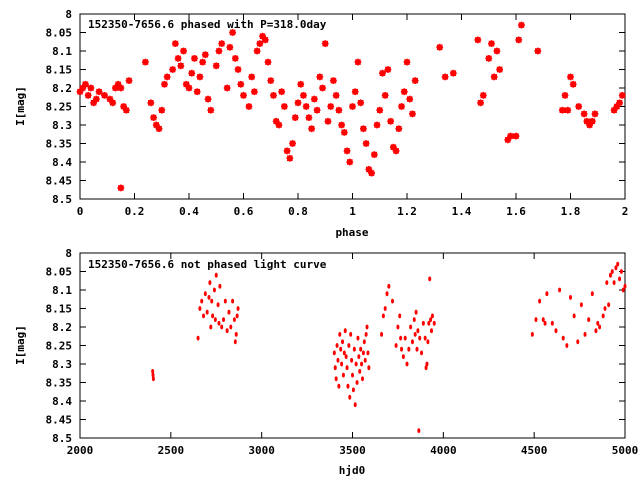 This screenshot has height=480, width=640. Describe the element at coordinates (59, 309) in the screenshot. I see `y-tick-label: 8.15` at that location.